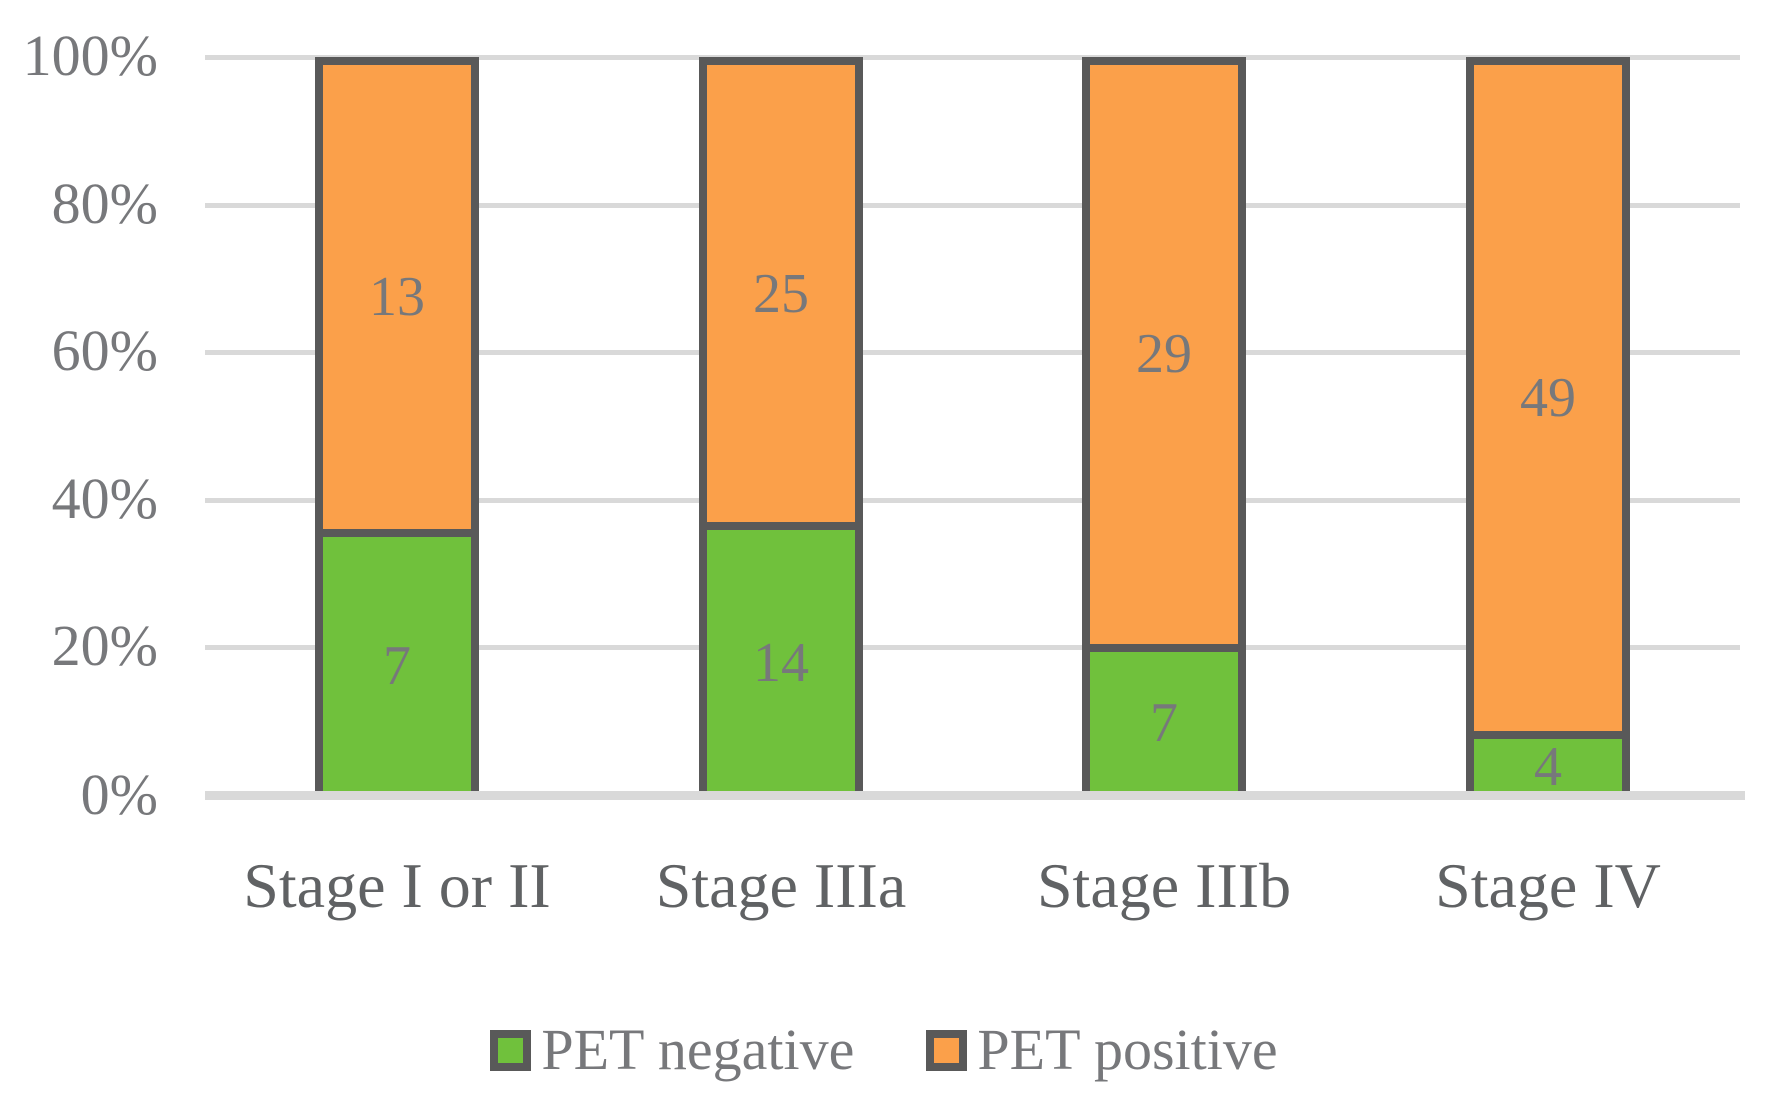  What do you see at coordinates (90, 55) in the screenshot?
I see `y-axis-label: 100%` at bounding box center [90, 55].